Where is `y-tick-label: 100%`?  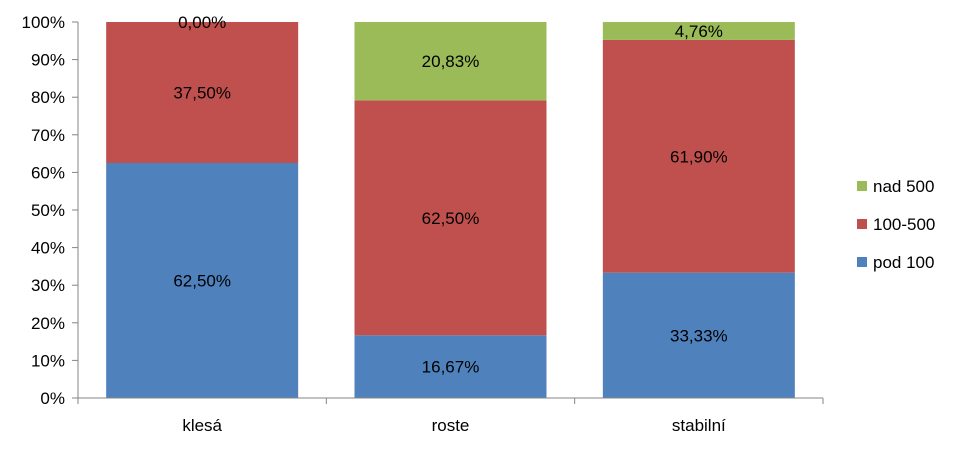 y-tick-label: 100% is located at coordinates (43, 22).